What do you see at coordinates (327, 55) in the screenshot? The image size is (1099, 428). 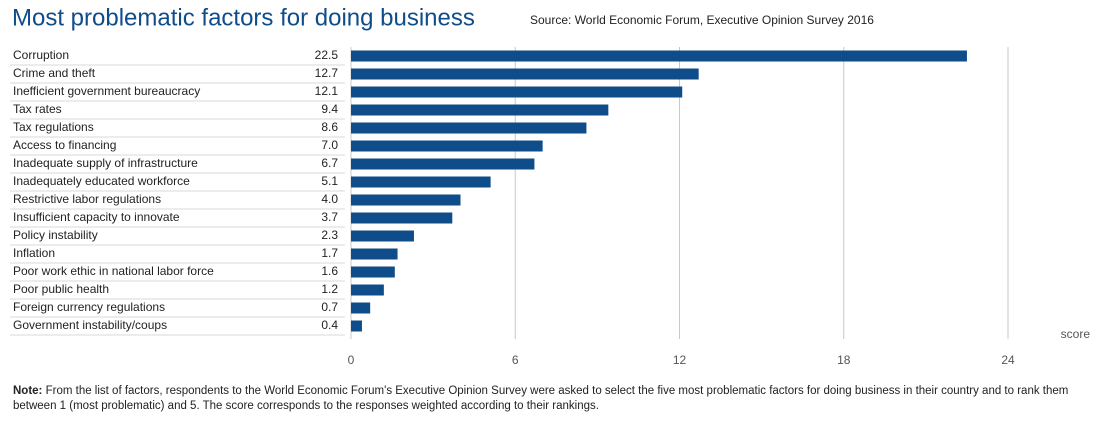 I see `value-label: 22.5` at bounding box center [327, 55].